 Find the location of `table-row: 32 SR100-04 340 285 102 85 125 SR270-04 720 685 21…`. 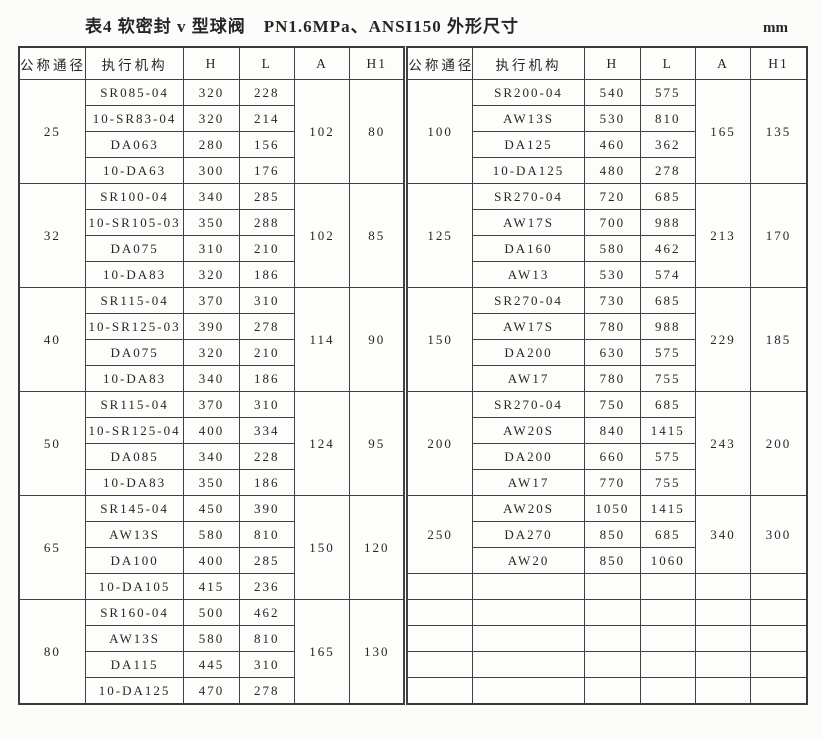

table-row: 32 SR100-04 340 285 102 85 125 SR270-04 720 685 21… is located at coordinates (413, 235).